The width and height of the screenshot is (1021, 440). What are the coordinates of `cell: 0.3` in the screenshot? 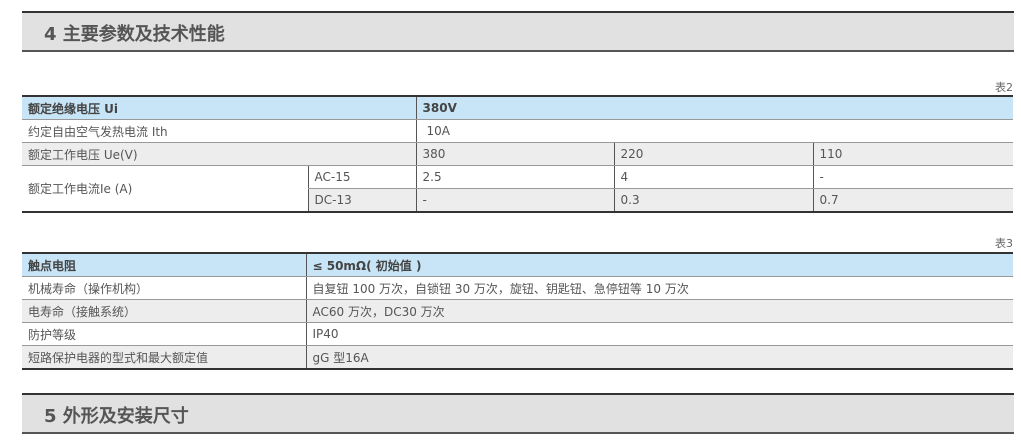 It's located at (713, 200).